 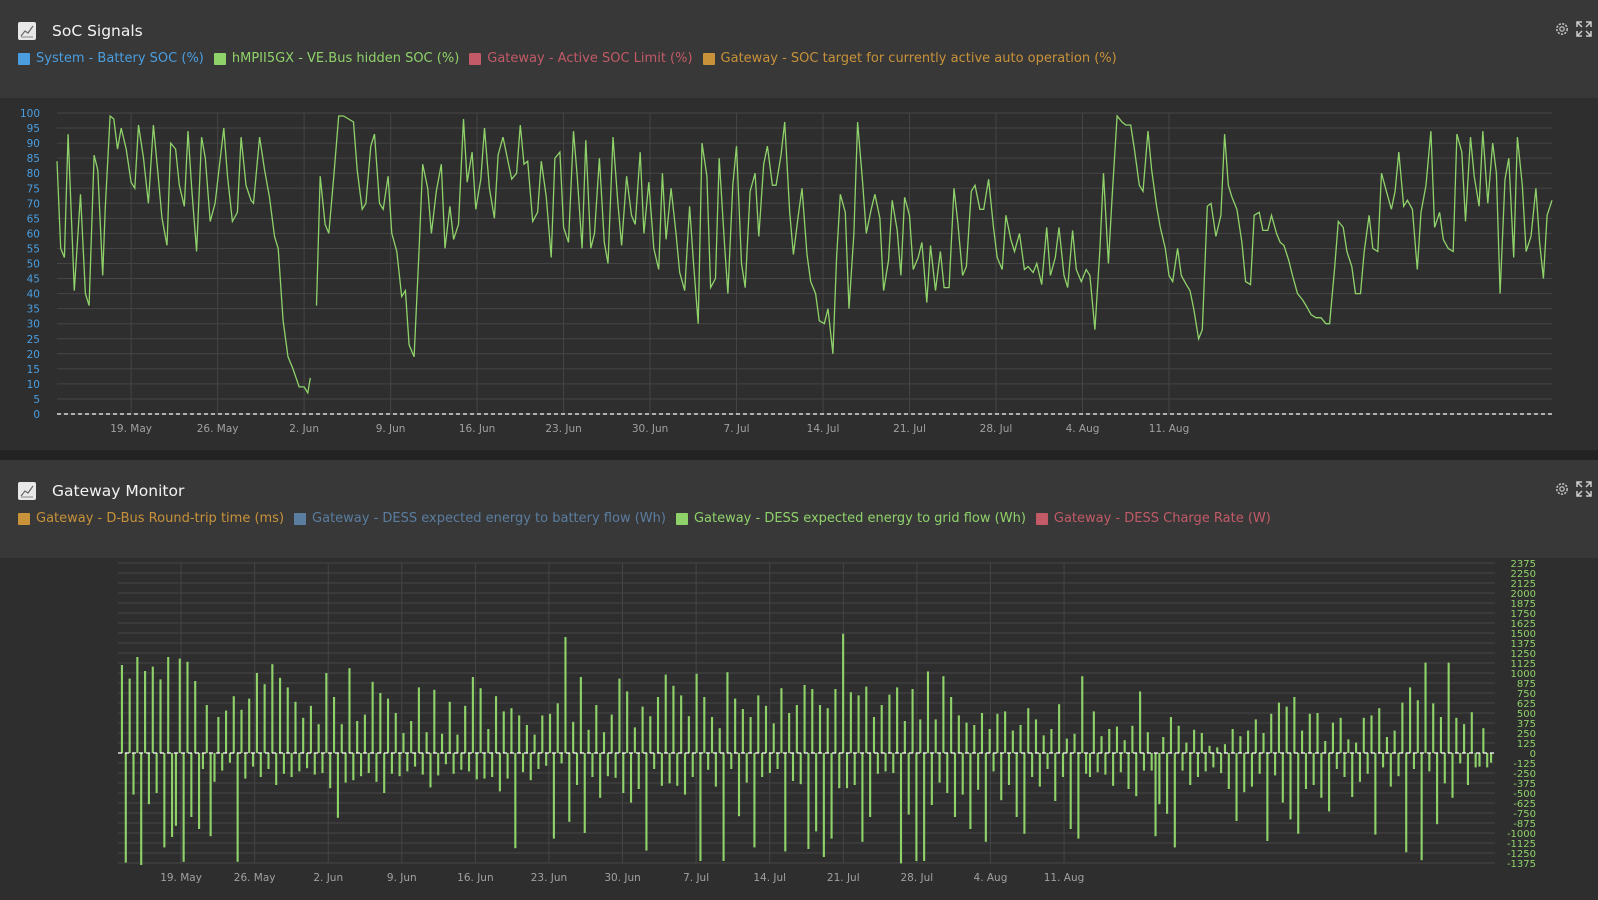 I want to click on legend-item: Gateway - DESS Charge Rate (W), so click(x=1153, y=518).